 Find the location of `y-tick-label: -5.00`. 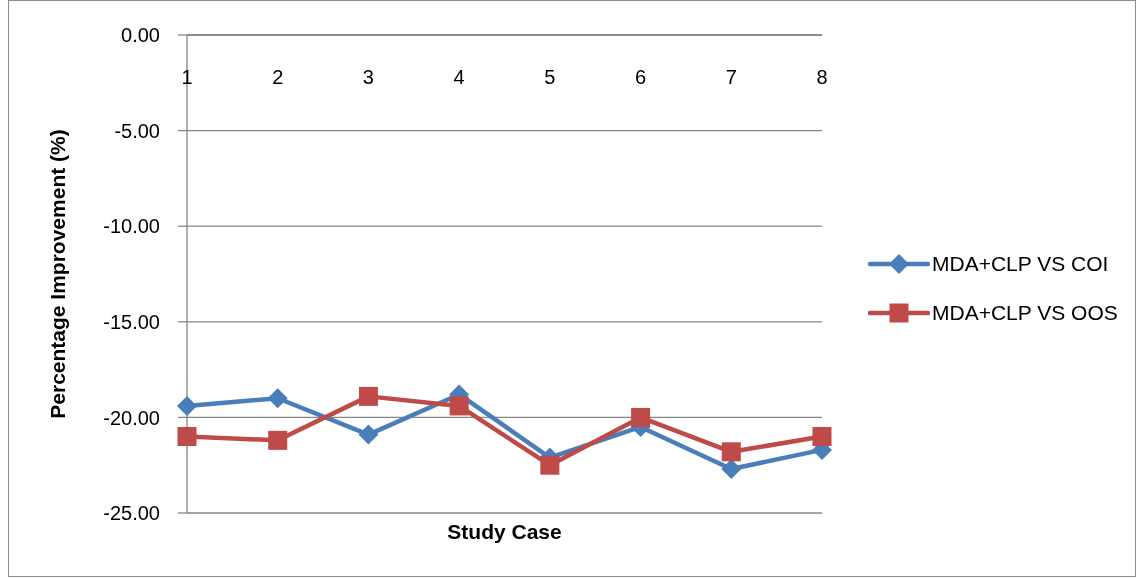

y-tick-label: -5.00 is located at coordinates (137, 130).